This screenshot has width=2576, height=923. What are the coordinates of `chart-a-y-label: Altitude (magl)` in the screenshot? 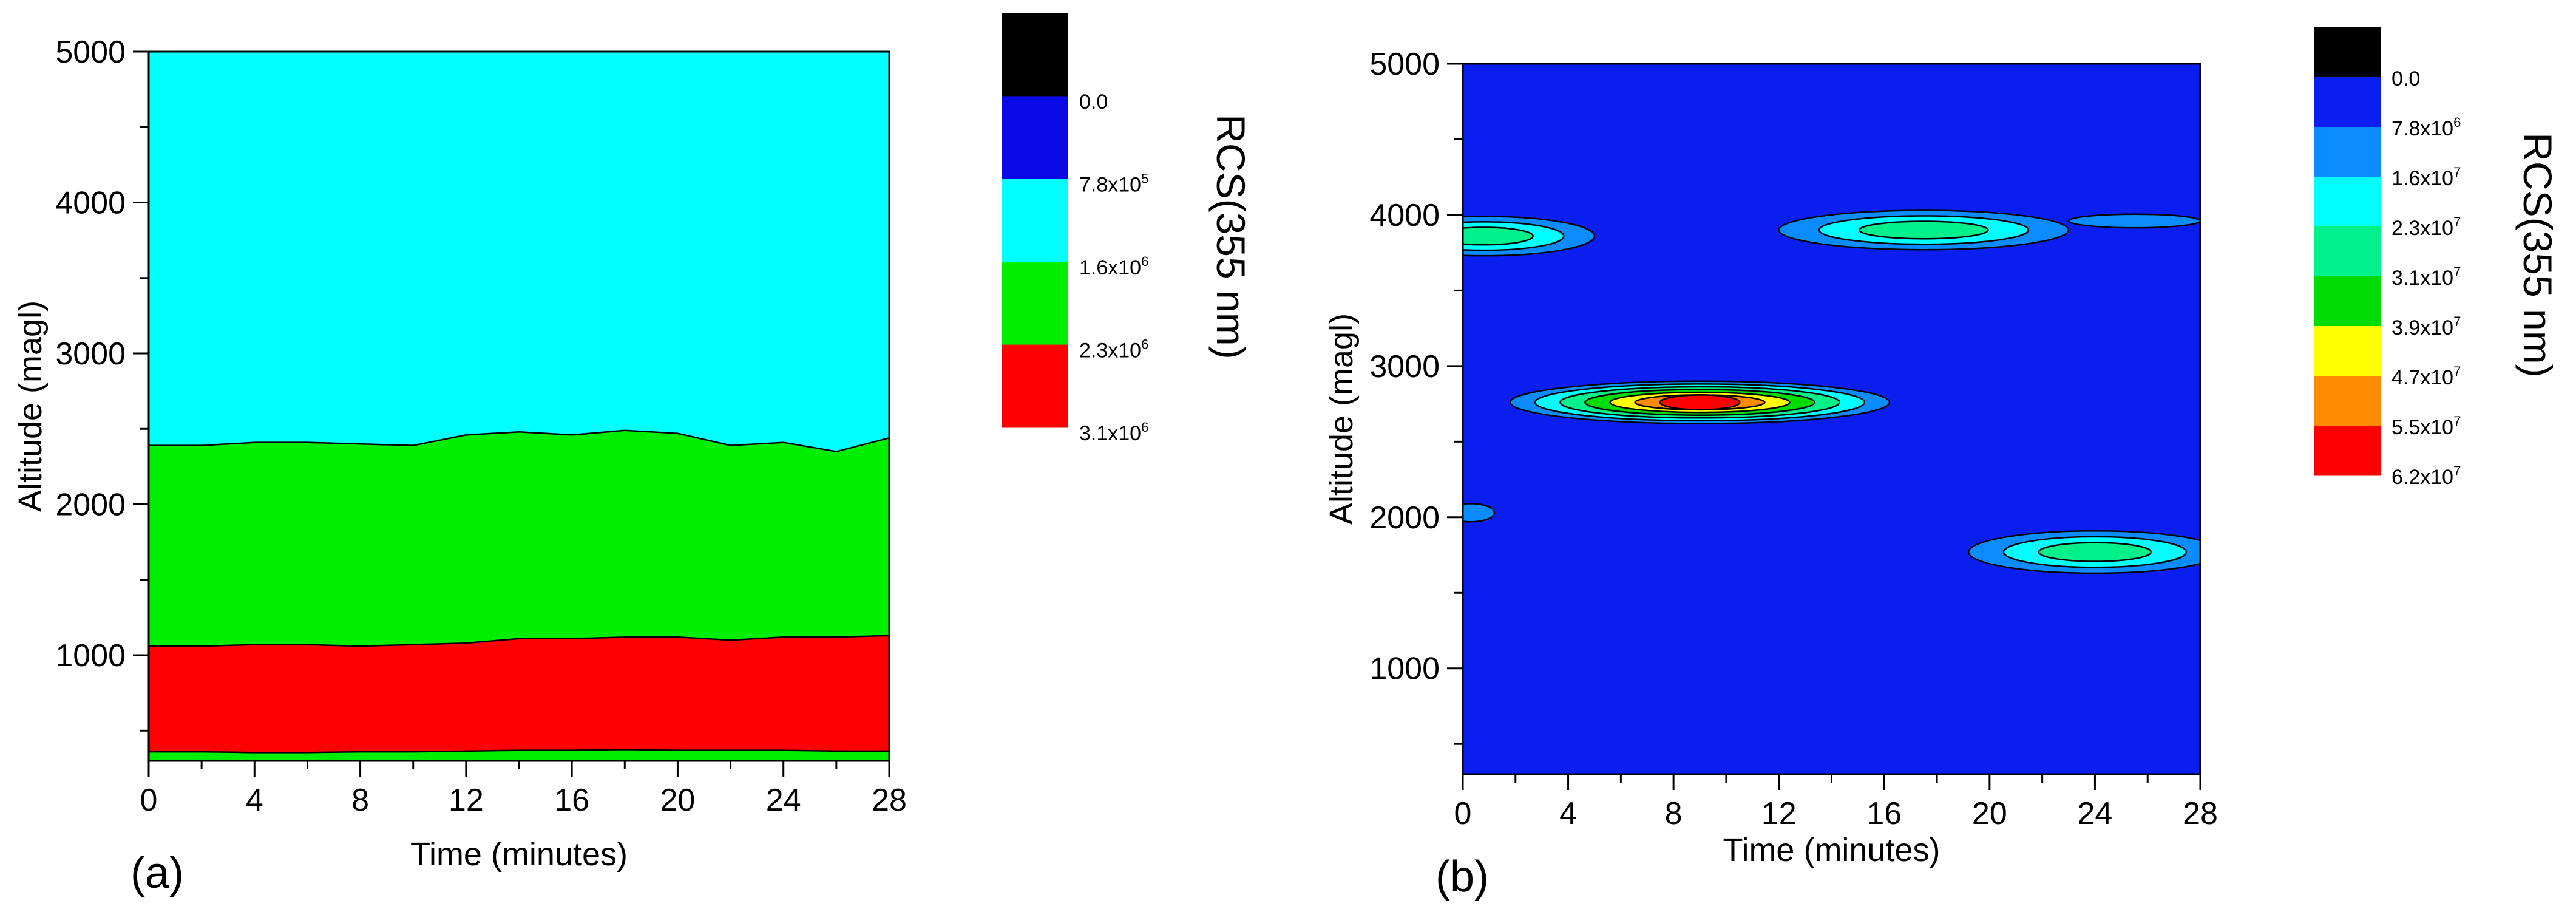 It's located at (31, 406).